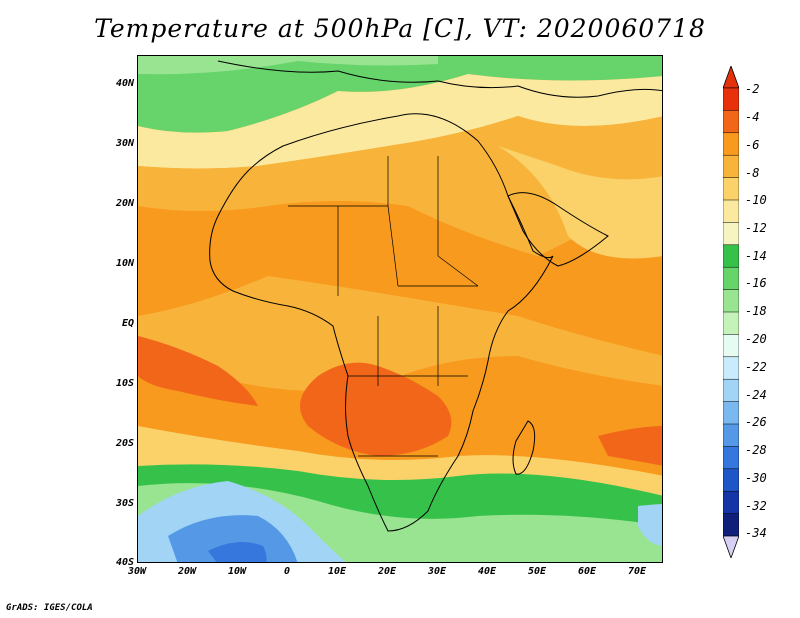 The width and height of the screenshot is (800, 618). Describe the element at coordinates (752, 117) in the screenshot. I see `colorbar-label-m4: -4` at that location.